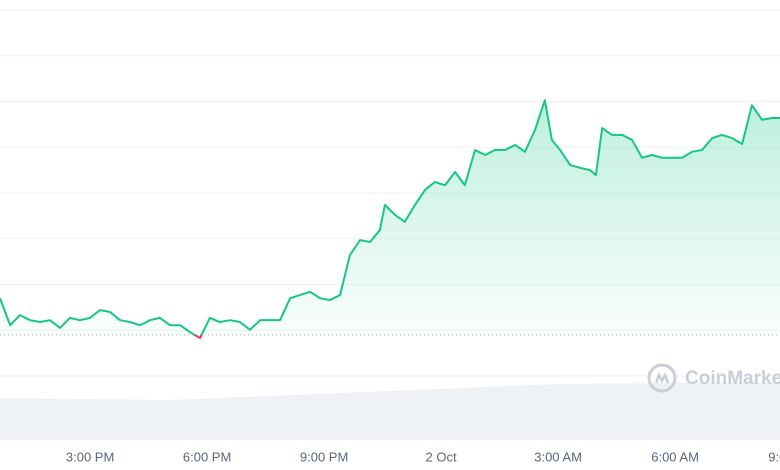 The image size is (780, 470). Describe the element at coordinates (558, 456) in the screenshot. I see `x-tick-label: 3:00 AM` at that location.